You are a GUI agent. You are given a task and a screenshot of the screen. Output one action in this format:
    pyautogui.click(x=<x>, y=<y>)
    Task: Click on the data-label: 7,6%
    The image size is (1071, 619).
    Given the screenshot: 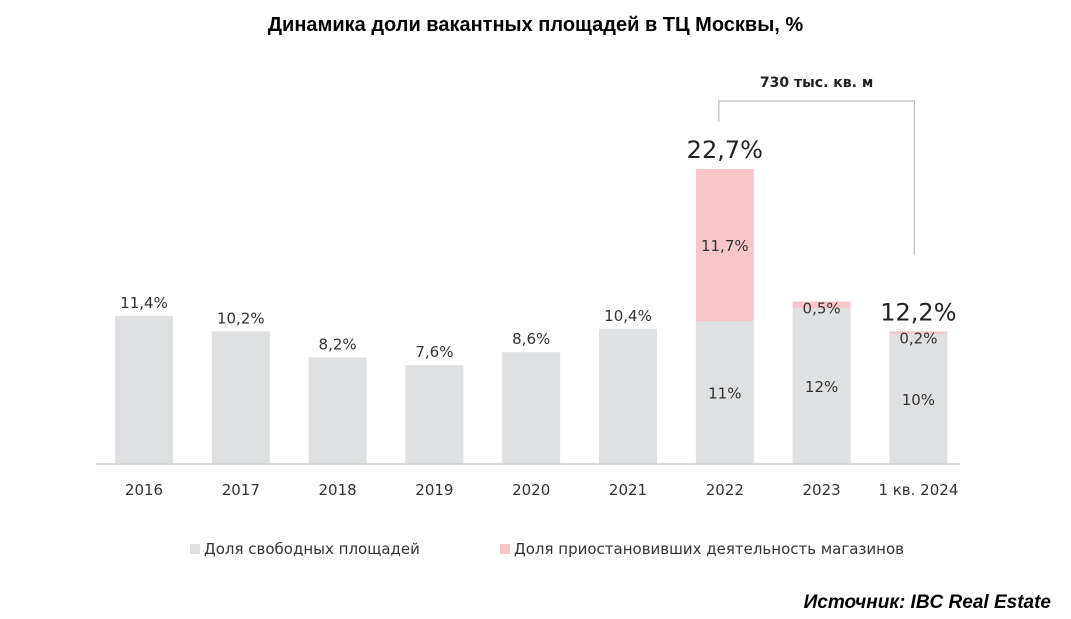 What is the action you would take?
    pyautogui.click(x=434, y=352)
    